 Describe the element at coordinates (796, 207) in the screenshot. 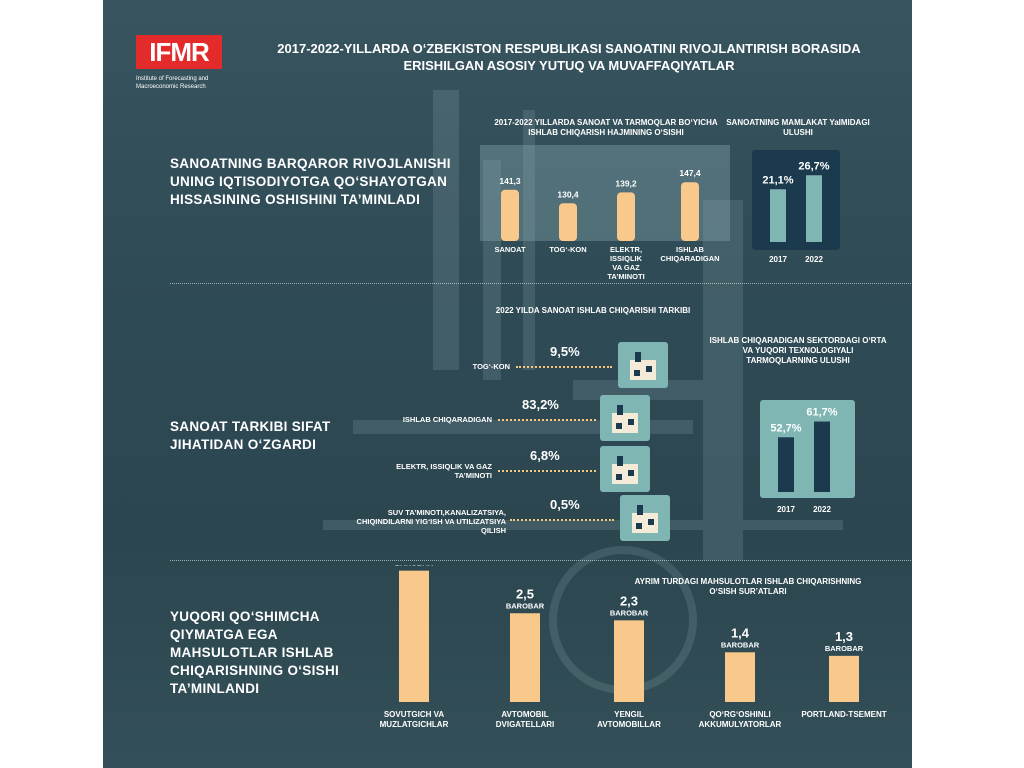

I see `chart-gdp-share: 21,1% 2017 26,7% 2022` at that location.